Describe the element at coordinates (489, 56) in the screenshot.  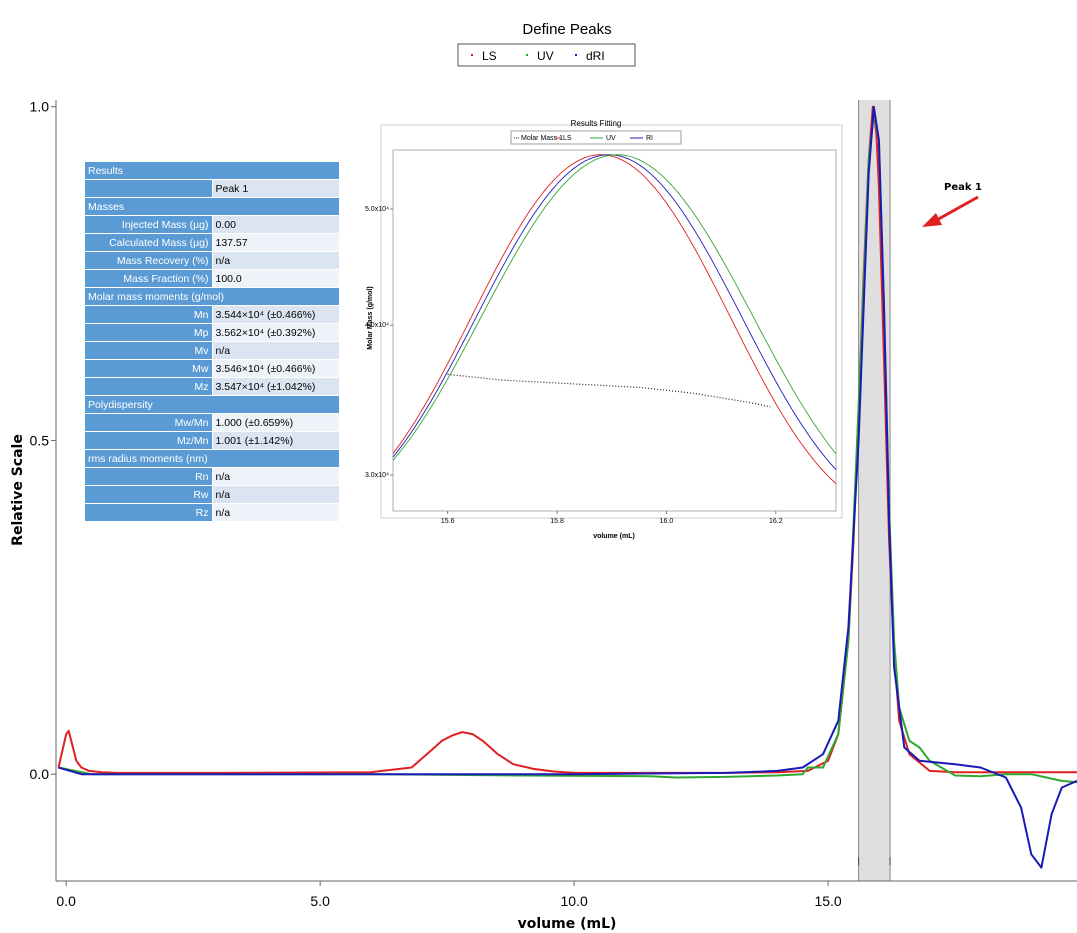
I see `legend-label-ls: LS` at that location.